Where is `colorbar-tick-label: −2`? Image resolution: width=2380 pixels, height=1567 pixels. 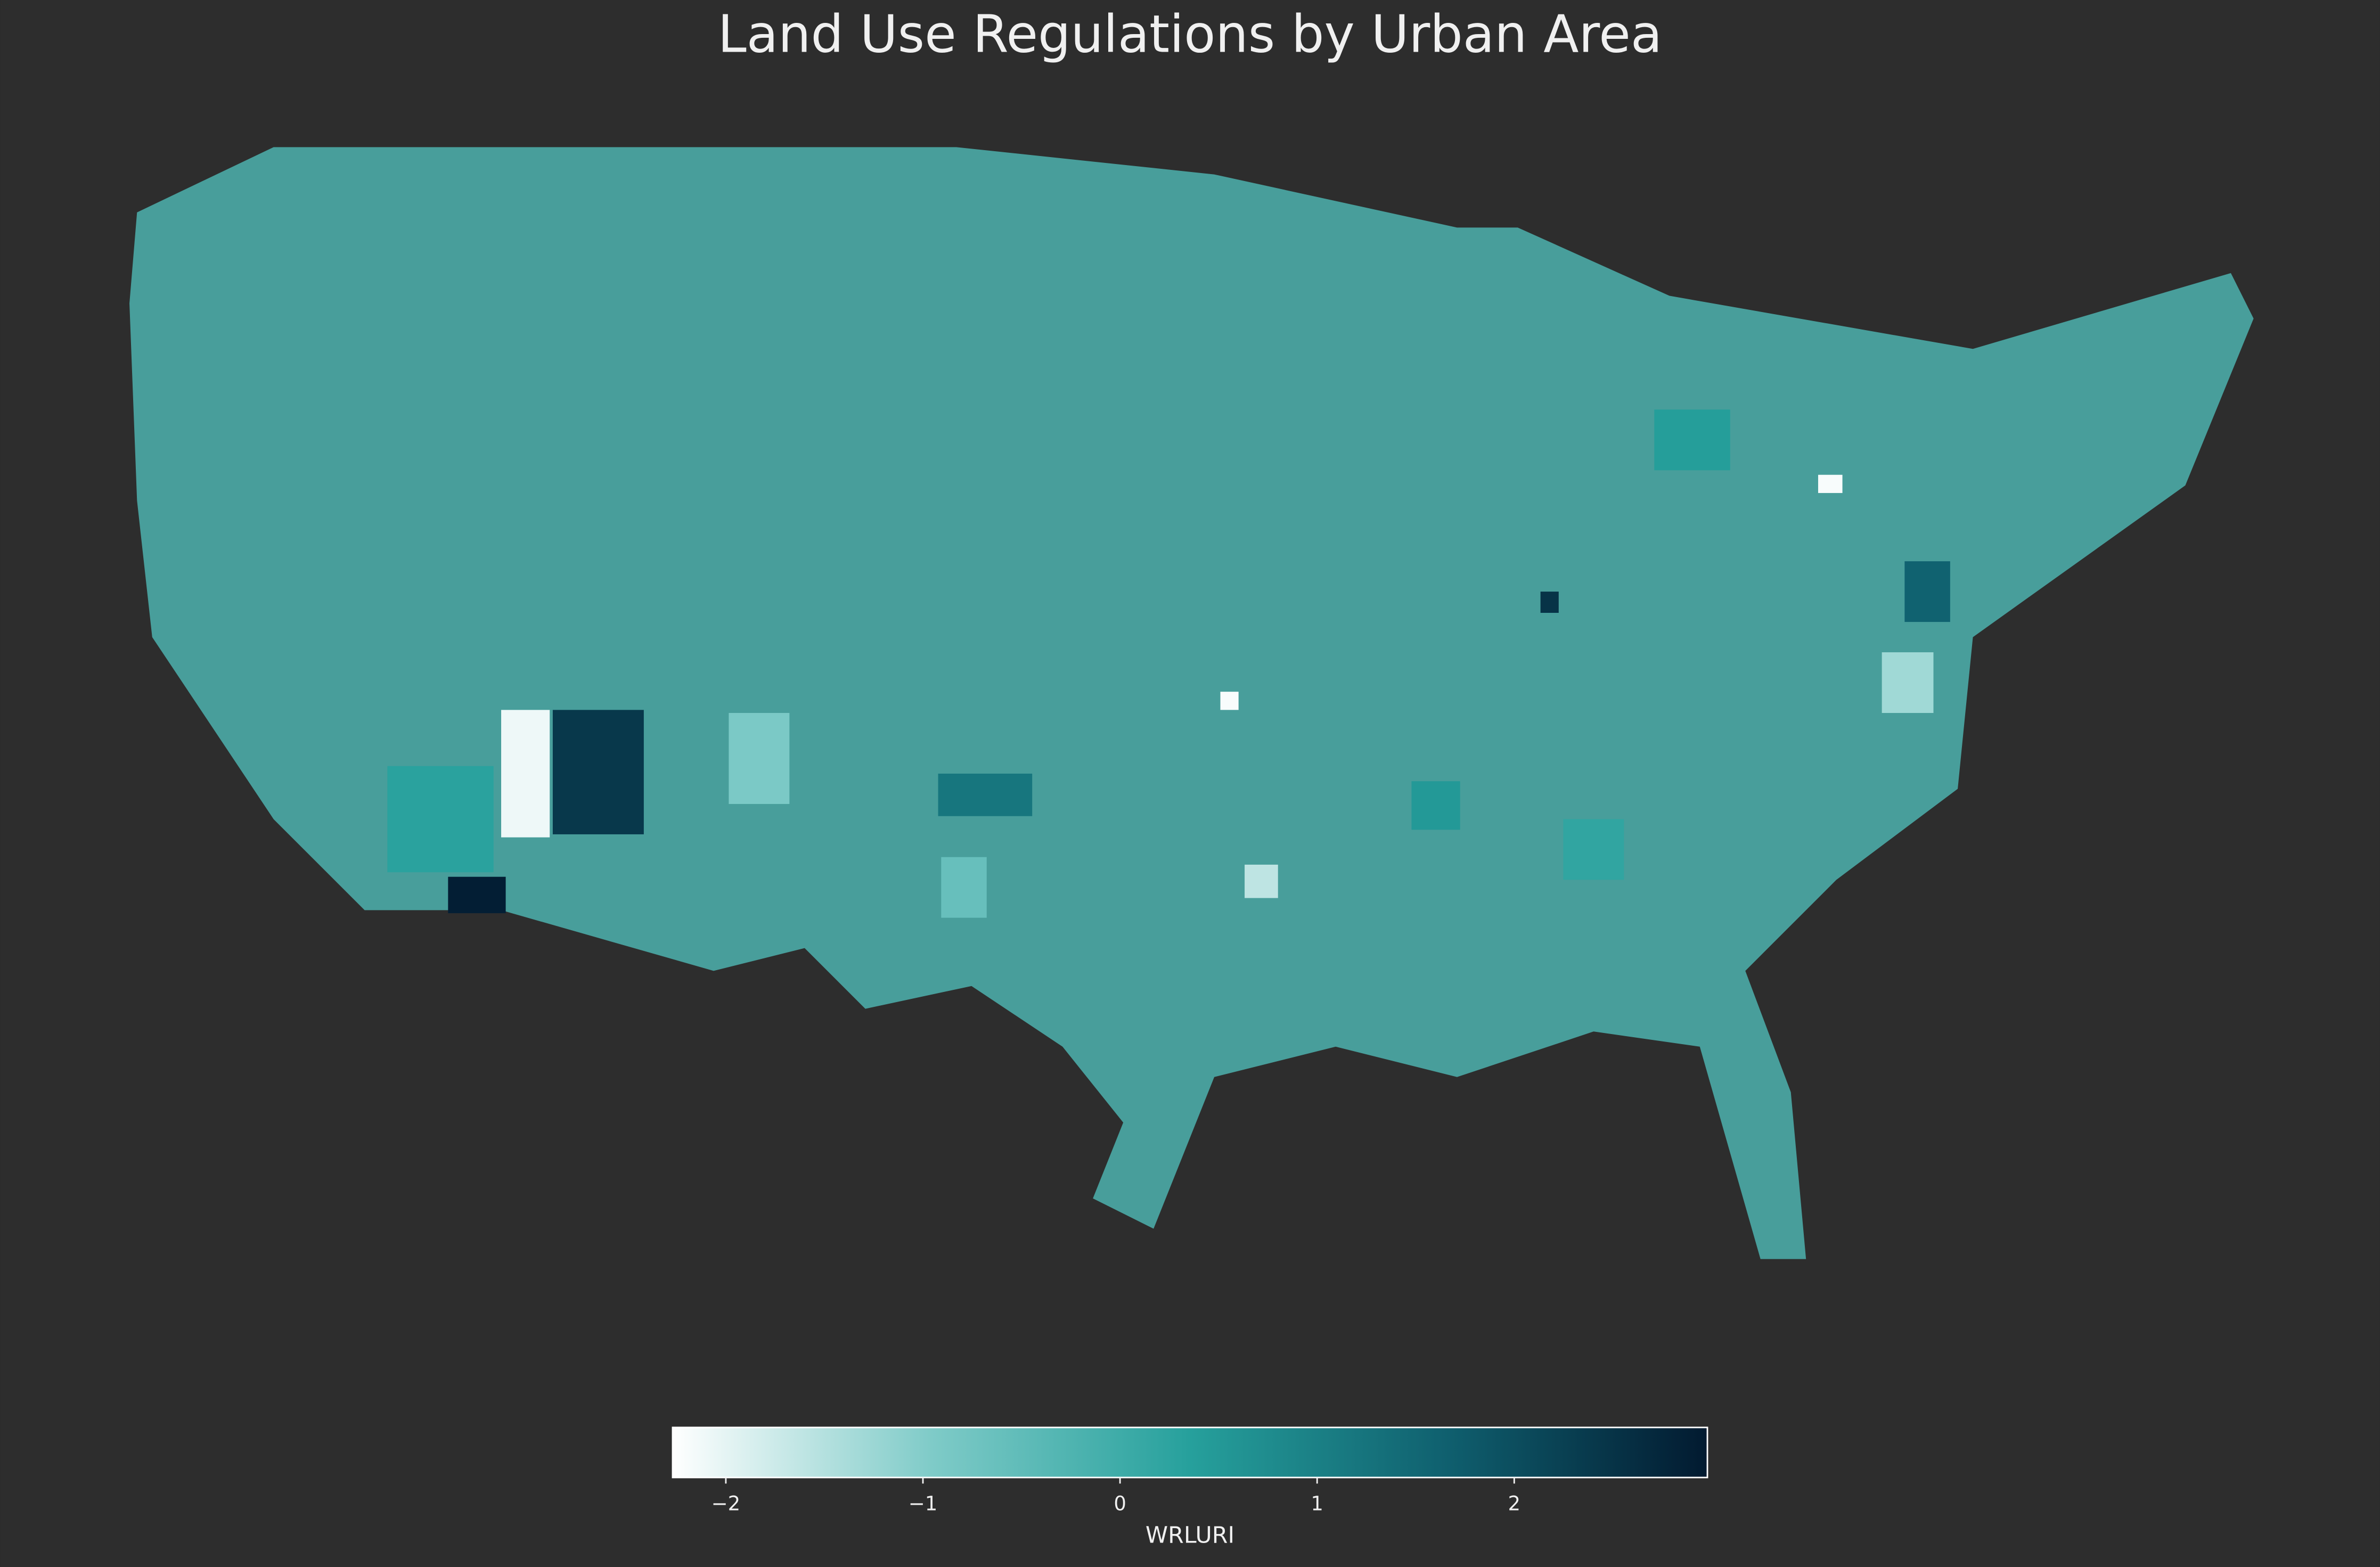
colorbar-tick-label: −2 is located at coordinates (726, 1503).